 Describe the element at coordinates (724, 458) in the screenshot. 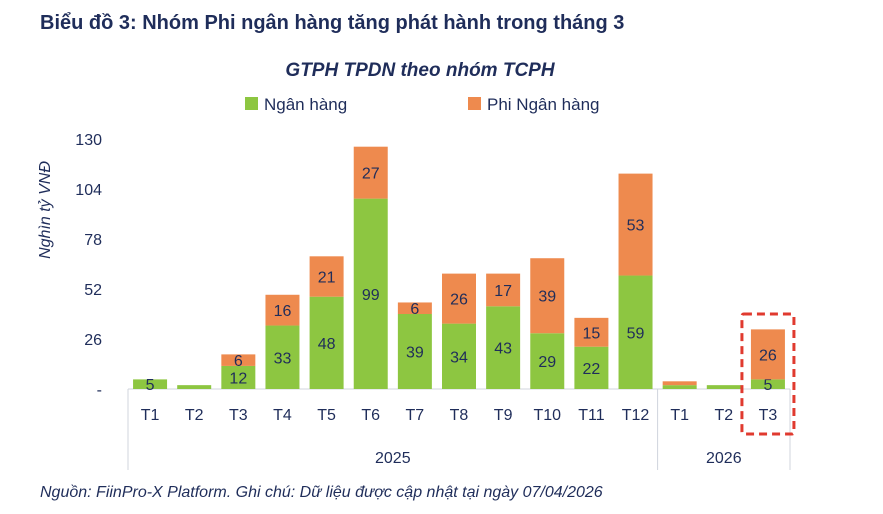

I see `group-label: 2026` at that location.